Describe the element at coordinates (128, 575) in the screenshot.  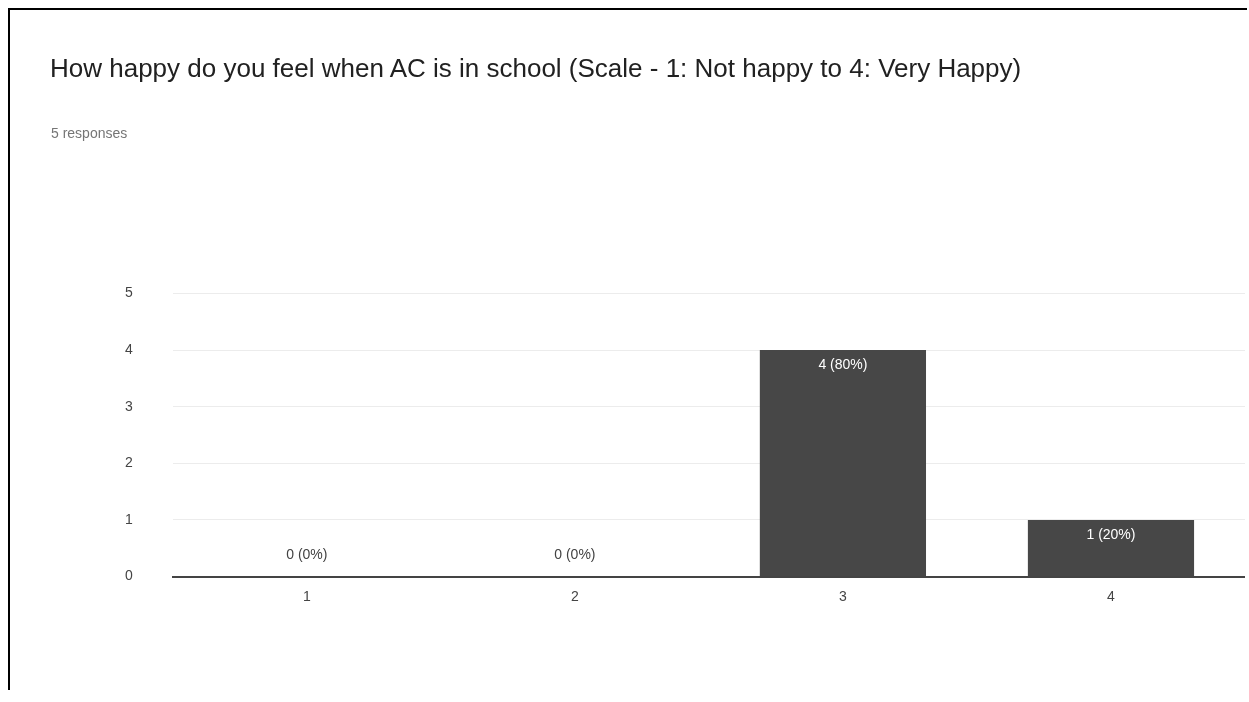
I see `y-tick-label: 0` at that location.